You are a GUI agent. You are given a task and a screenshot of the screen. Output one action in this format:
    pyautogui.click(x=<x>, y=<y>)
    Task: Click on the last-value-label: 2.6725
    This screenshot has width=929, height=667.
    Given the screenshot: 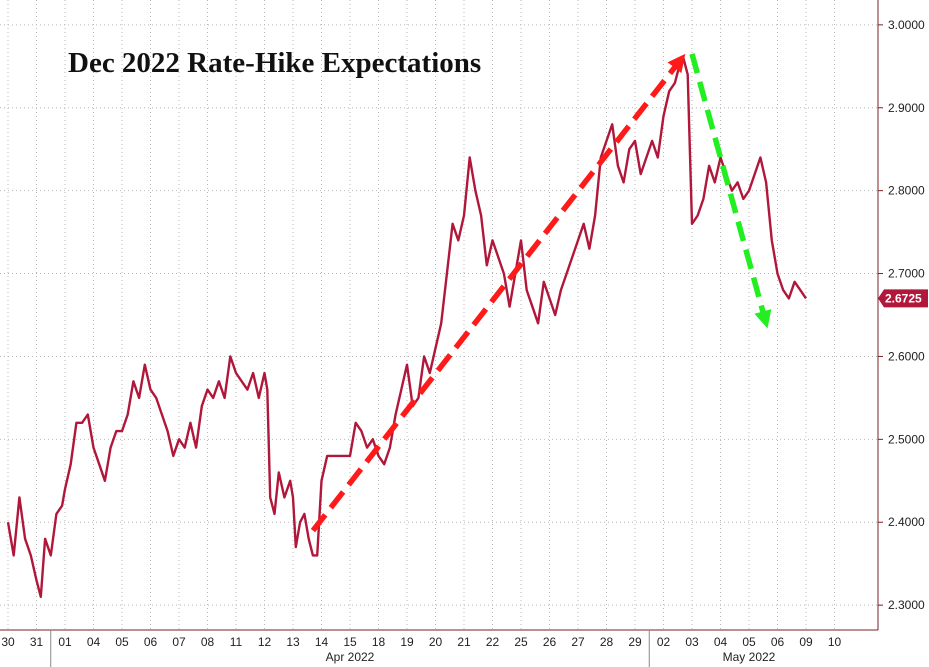 What is the action you would take?
    pyautogui.click(x=903, y=298)
    